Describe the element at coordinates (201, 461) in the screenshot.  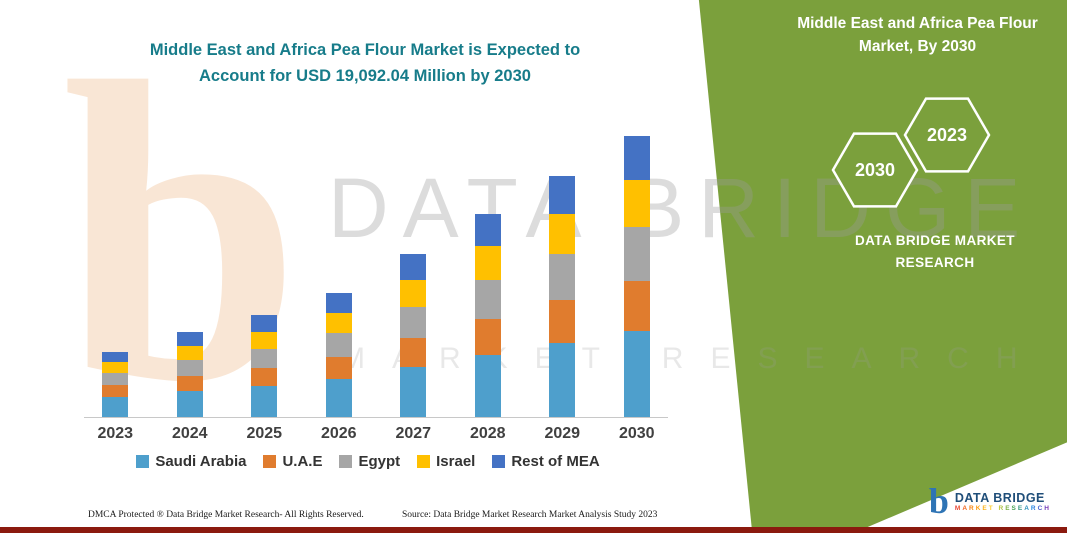
I see `legend-label: Saudi Arabia` at that location.